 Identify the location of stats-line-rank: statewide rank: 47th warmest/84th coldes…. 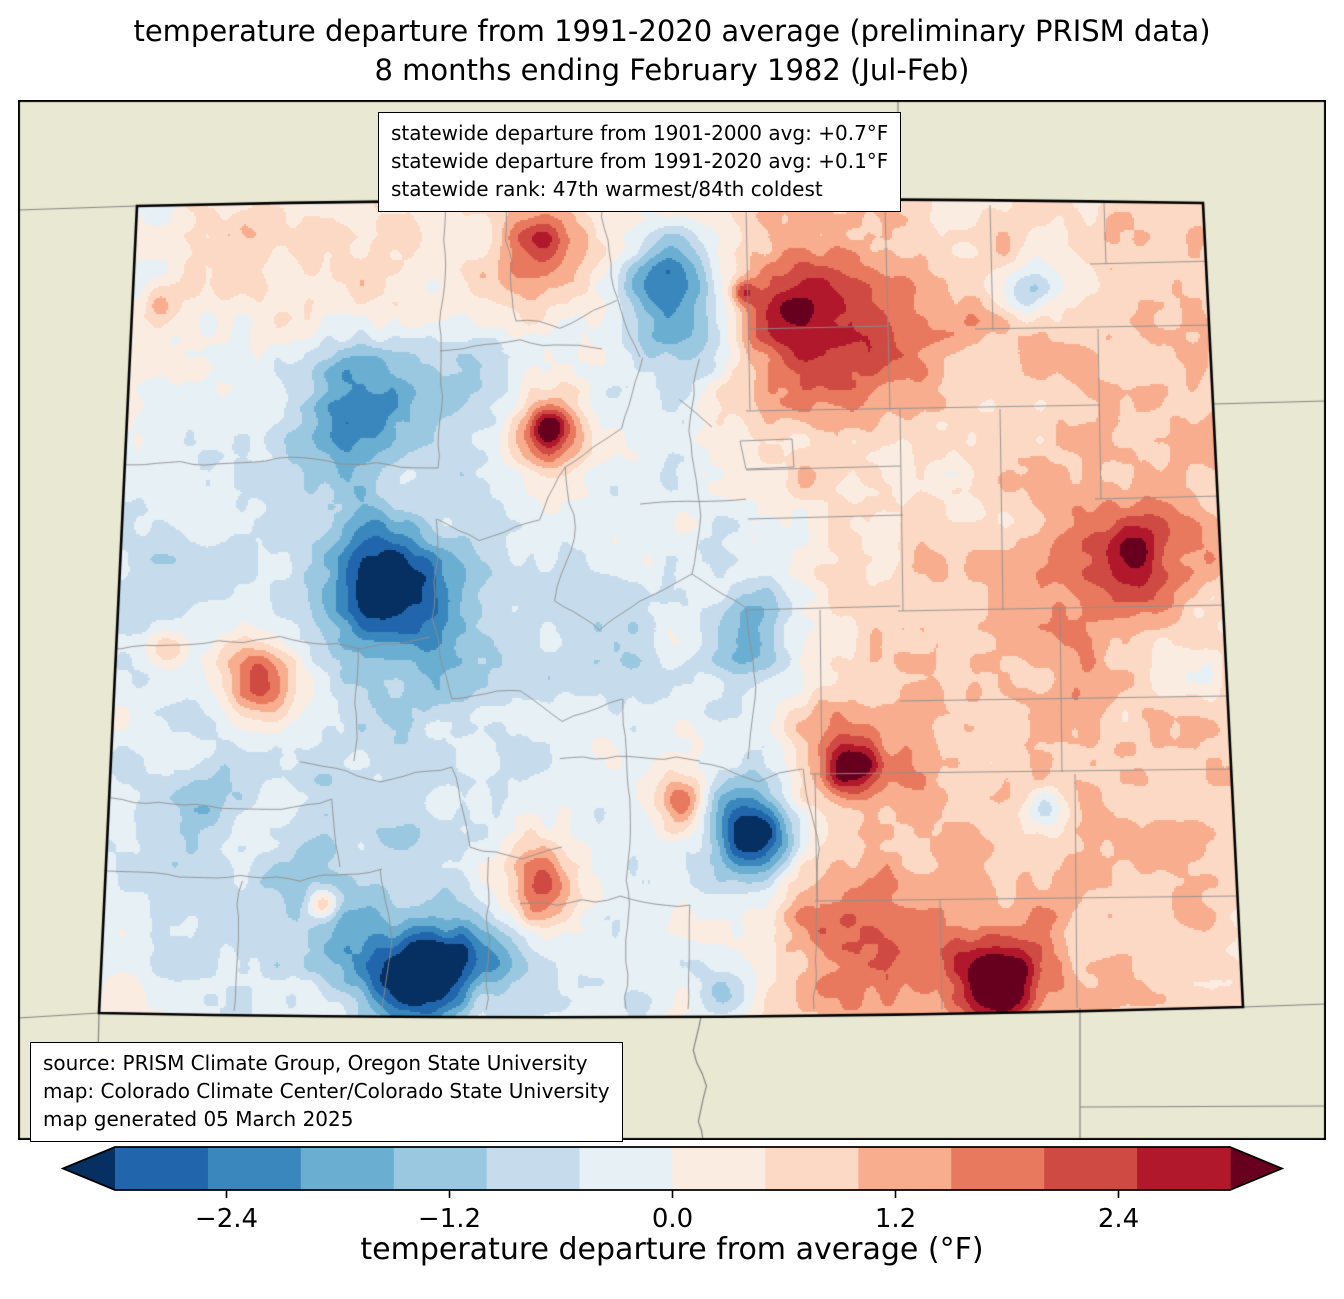
(607, 189).